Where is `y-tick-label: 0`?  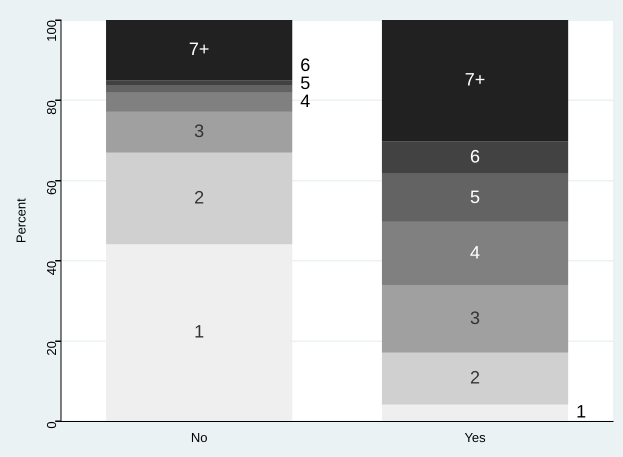 y-tick-label: 0 is located at coordinates (51, 425).